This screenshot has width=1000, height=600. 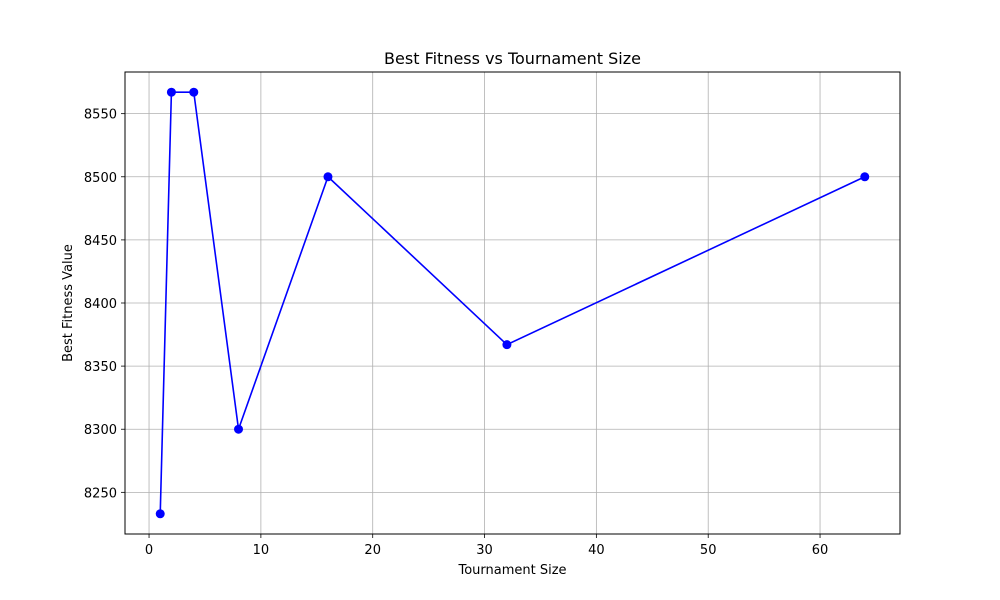 I want to click on x-tick-label: 40, so click(x=596, y=550).